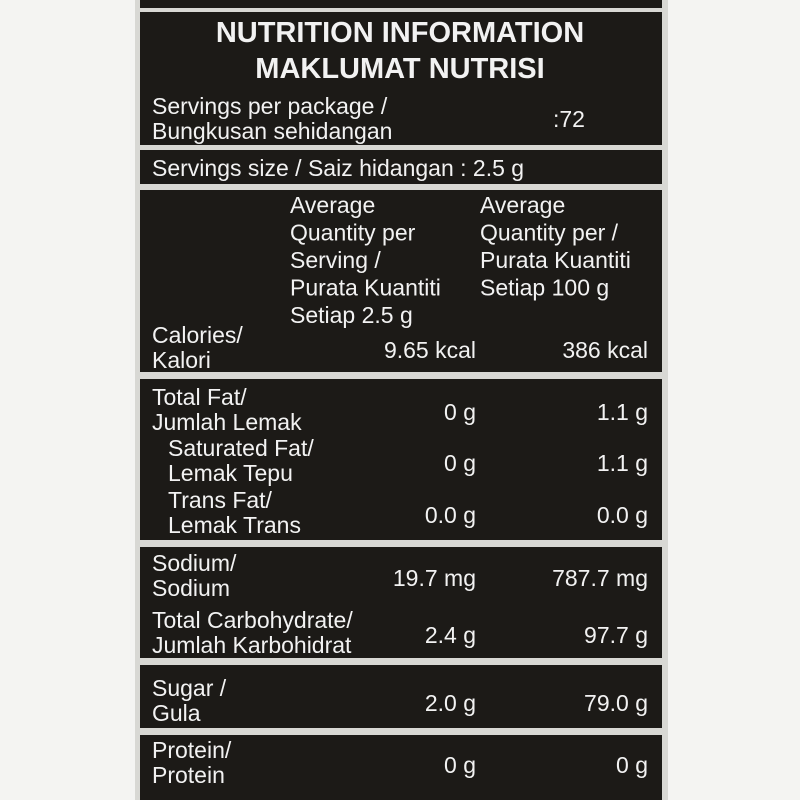 The image size is (800, 800). What do you see at coordinates (632, 765) in the screenshot?
I see `per-100g: 0 g` at bounding box center [632, 765].